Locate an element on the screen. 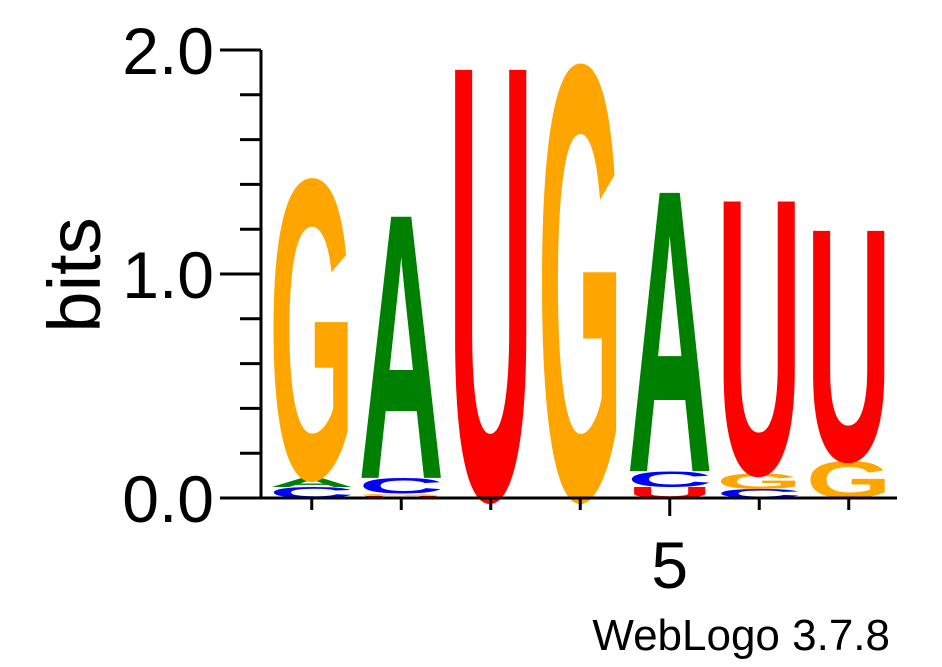  letter-A-pos1-1: A is located at coordinates (311, 483).